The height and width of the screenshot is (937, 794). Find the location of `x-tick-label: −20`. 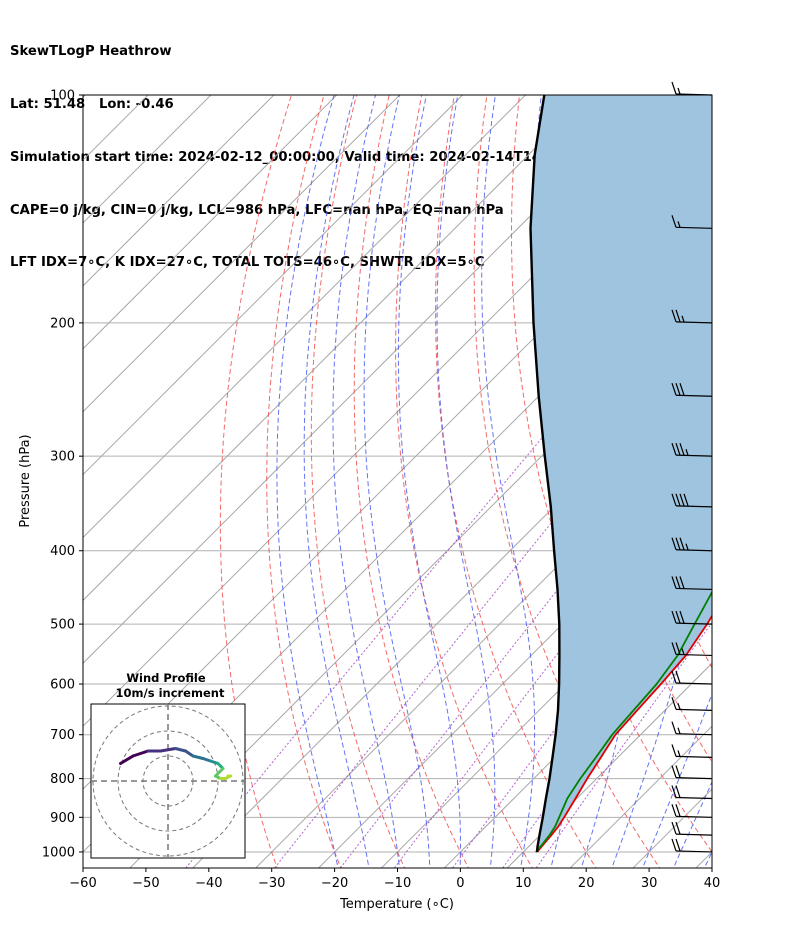

x-tick-label: −20 is located at coordinates (334, 883).